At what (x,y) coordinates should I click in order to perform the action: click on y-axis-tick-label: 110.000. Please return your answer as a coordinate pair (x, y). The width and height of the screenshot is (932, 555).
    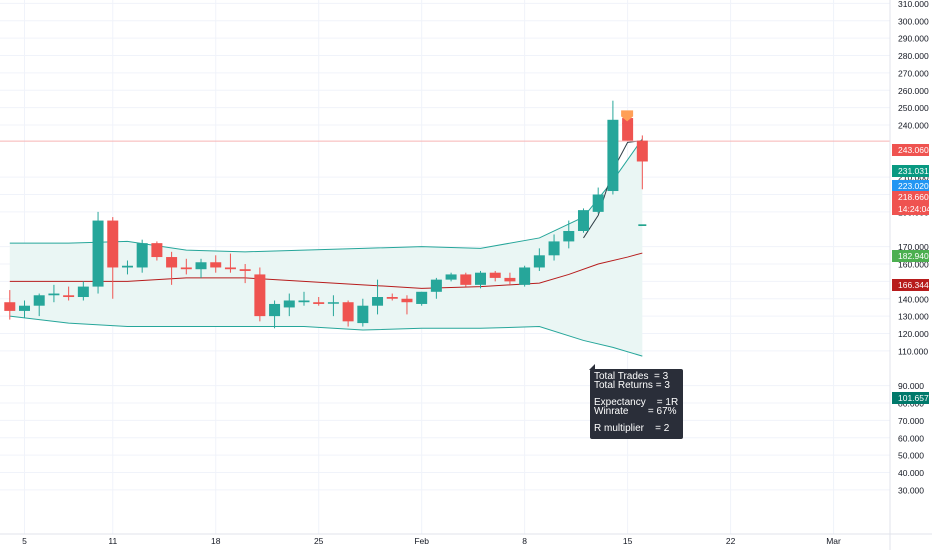
    Looking at the image, I should click on (913, 351).